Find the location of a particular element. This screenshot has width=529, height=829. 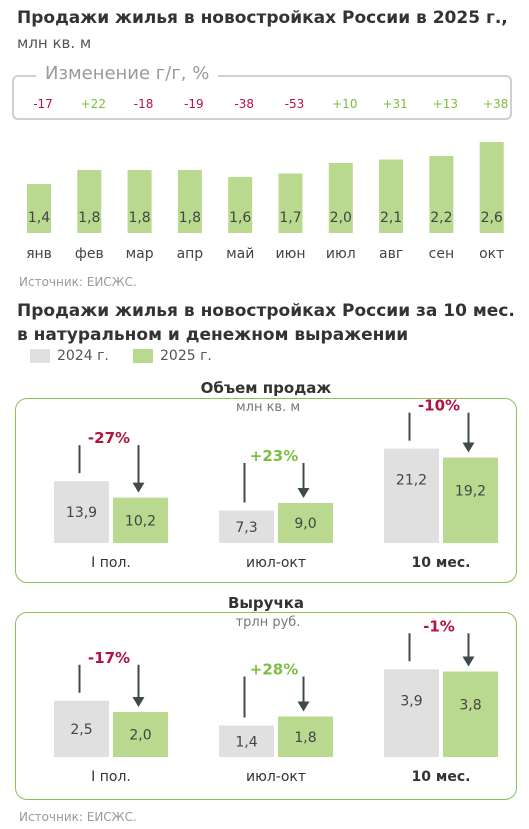

panel-volume-title: Объем продаж is located at coordinates (266, 388).